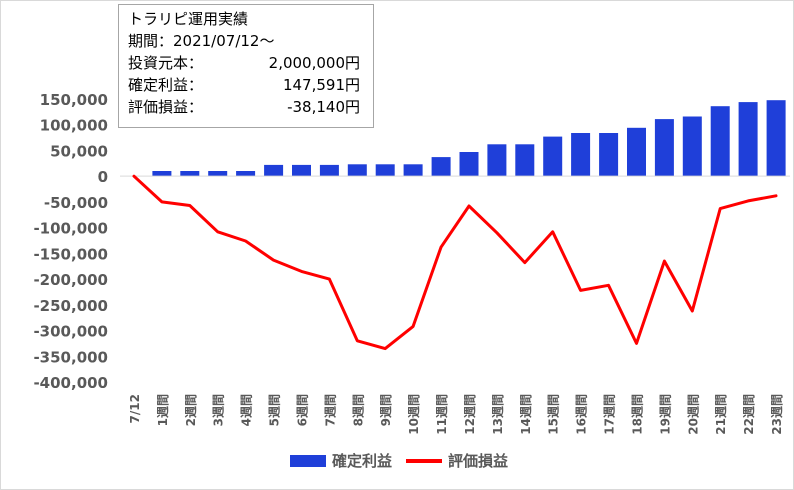 This screenshot has height=490, width=794. I want to click on y-tick-label: 0, so click(103, 177).